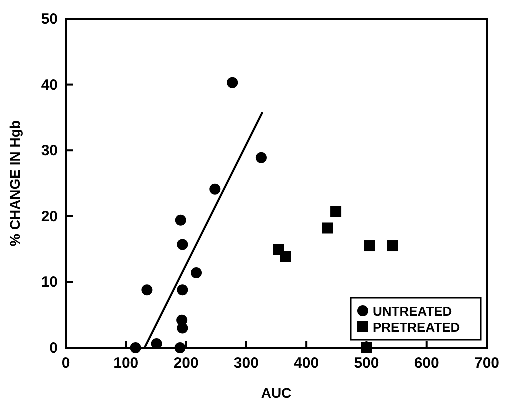 The image size is (507, 408). What do you see at coordinates (15, 183) in the screenshot?
I see `y-axis-title: % CHANGE IN Hgb` at bounding box center [15, 183].